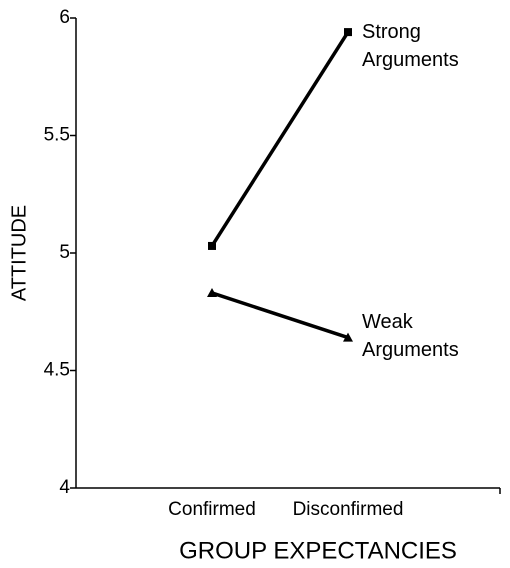 The height and width of the screenshot is (568, 510). What do you see at coordinates (64, 17) in the screenshot?
I see `y-tick-label: 6` at bounding box center [64, 17].